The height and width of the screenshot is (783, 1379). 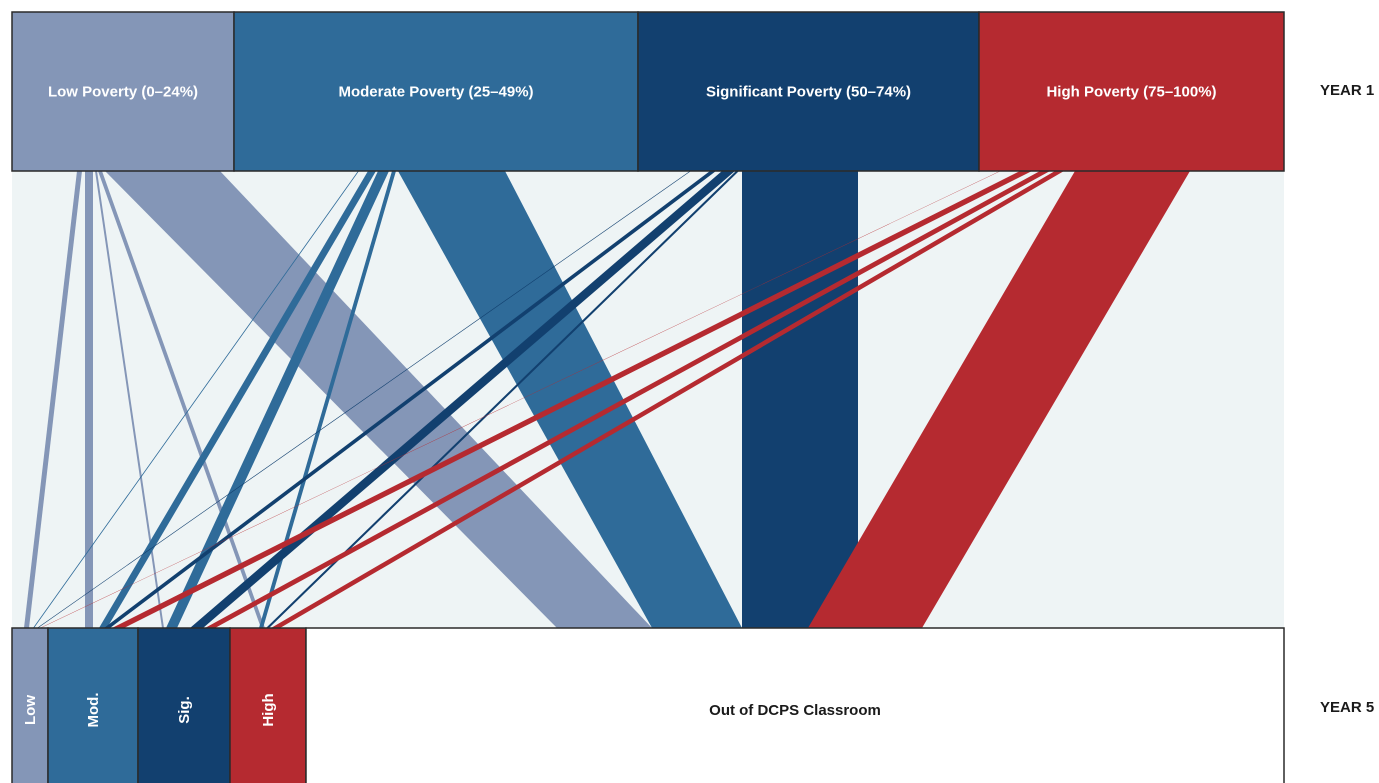 I want to click on year1-node-low-label: Low Poverty (0–24%), so click(x=123, y=92).